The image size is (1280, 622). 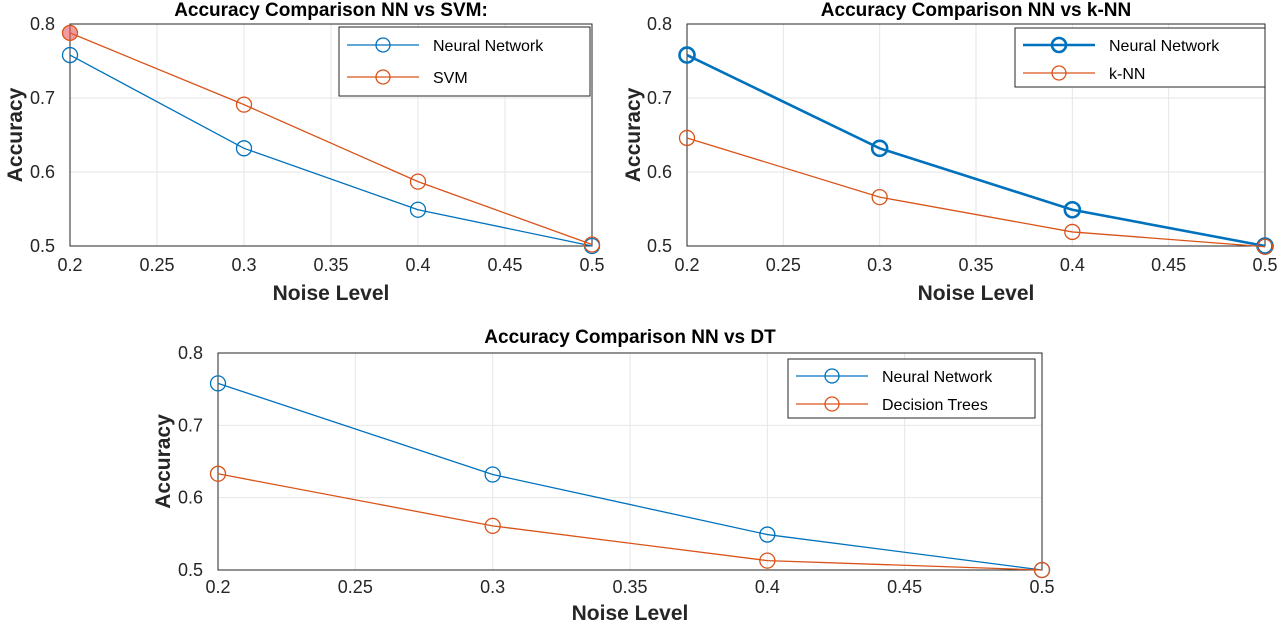 What do you see at coordinates (630, 337) in the screenshot?
I see `chart-title: Accuracy Comparison NN vs DT` at bounding box center [630, 337].